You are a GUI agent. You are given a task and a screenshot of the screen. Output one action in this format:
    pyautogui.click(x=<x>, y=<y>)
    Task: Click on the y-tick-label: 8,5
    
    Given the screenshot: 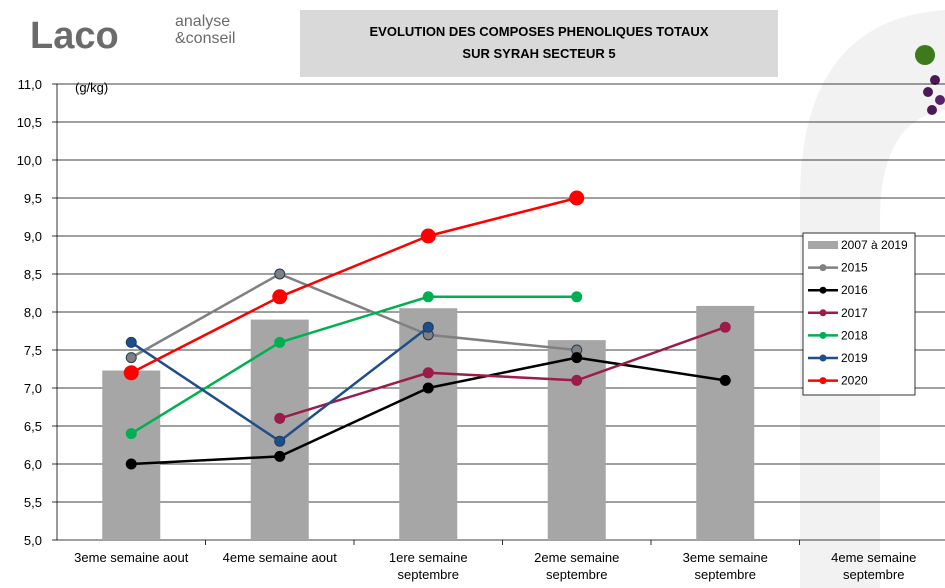 What is the action you would take?
    pyautogui.click(x=33, y=274)
    